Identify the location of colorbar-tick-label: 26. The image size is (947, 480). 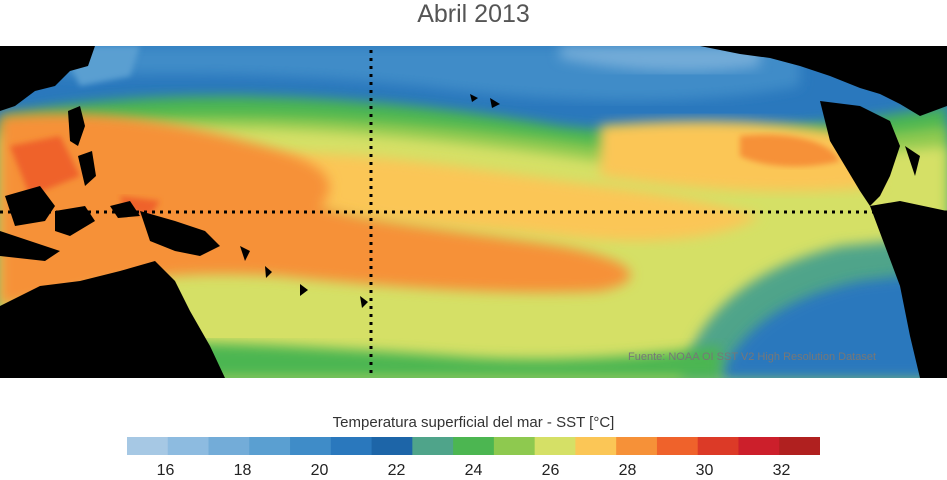
(550, 470).